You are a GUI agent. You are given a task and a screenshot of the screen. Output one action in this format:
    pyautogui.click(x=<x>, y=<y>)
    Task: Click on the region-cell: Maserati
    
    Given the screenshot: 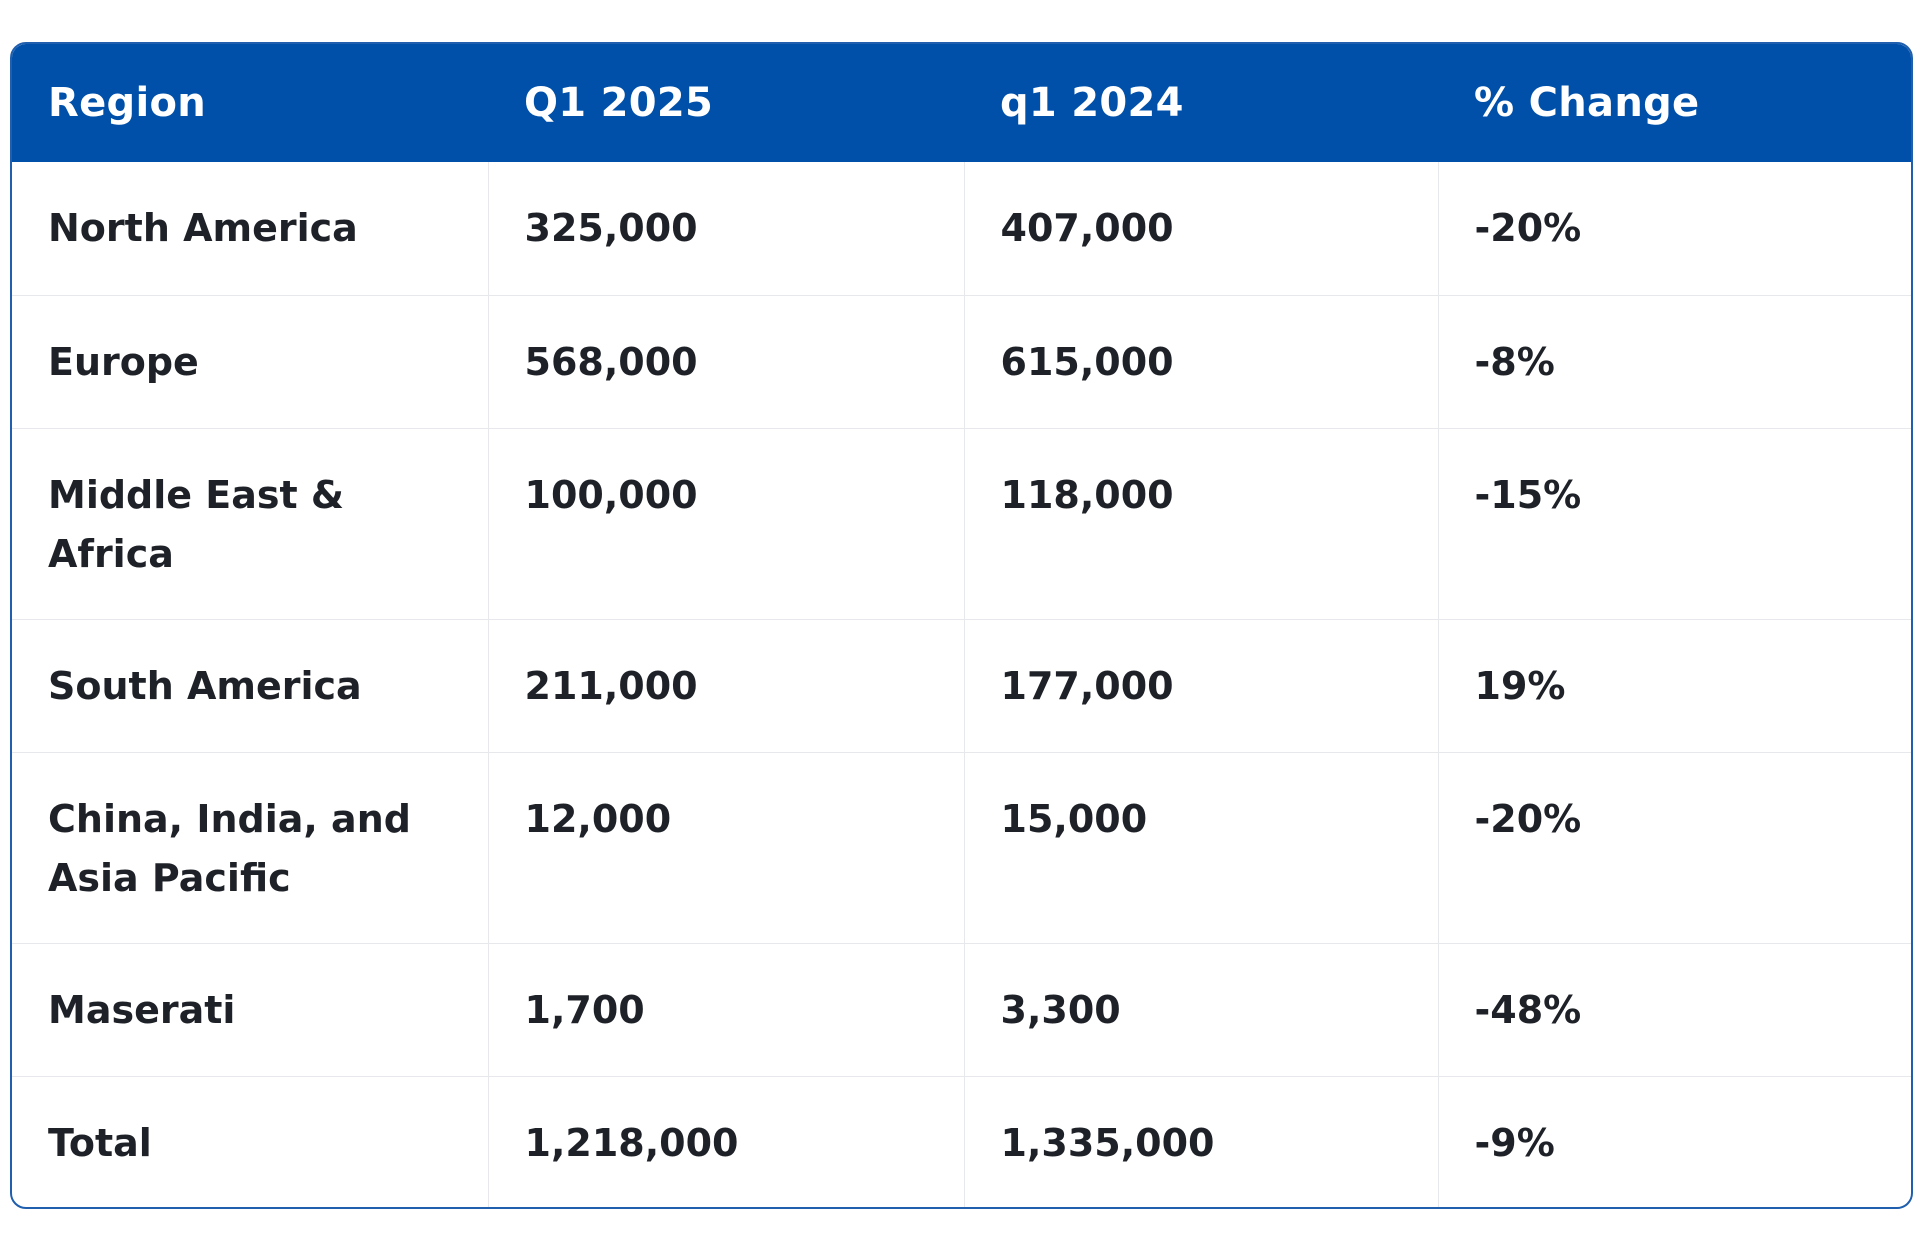 What is the action you would take?
    pyautogui.click(x=250, y=1010)
    